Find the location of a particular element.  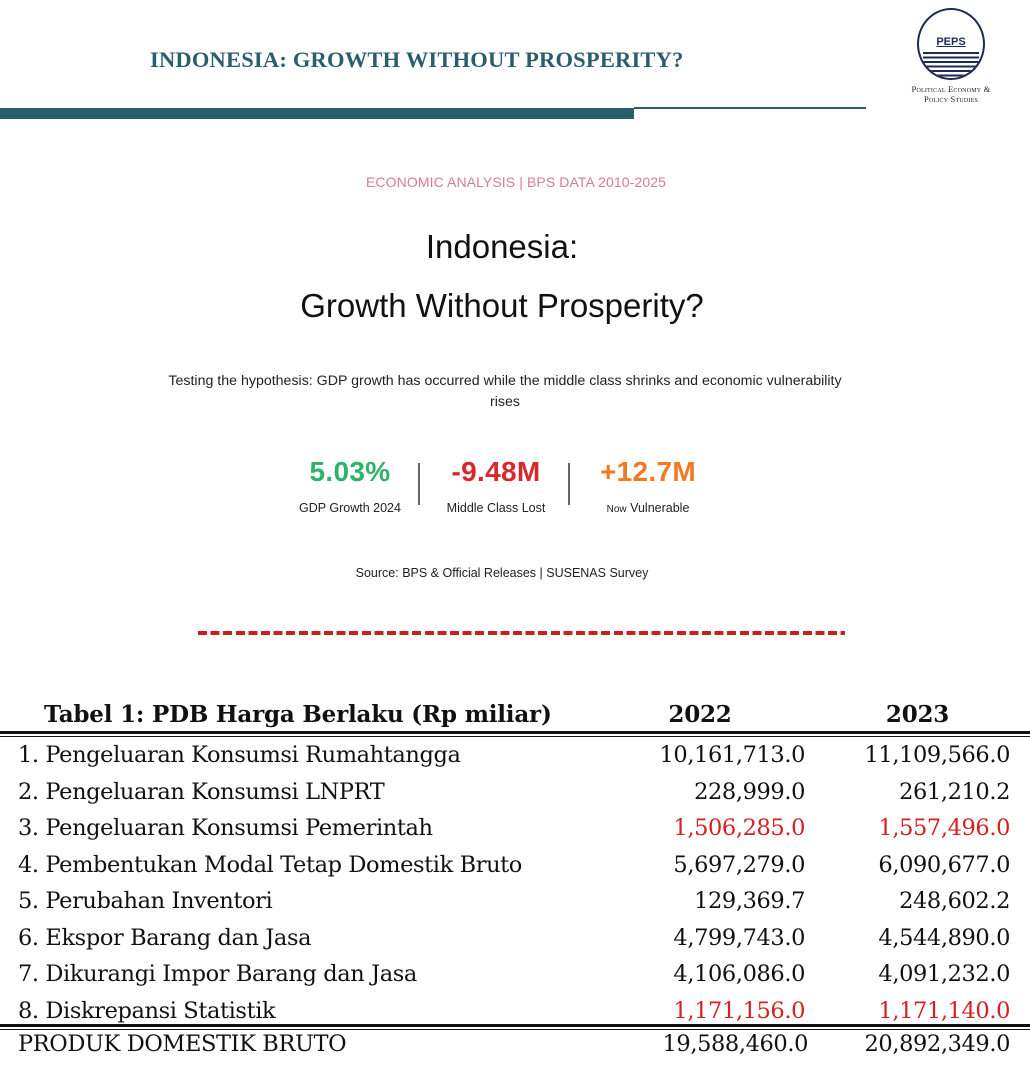

logo-wordmark: PEPS is located at coordinates (951, 42).